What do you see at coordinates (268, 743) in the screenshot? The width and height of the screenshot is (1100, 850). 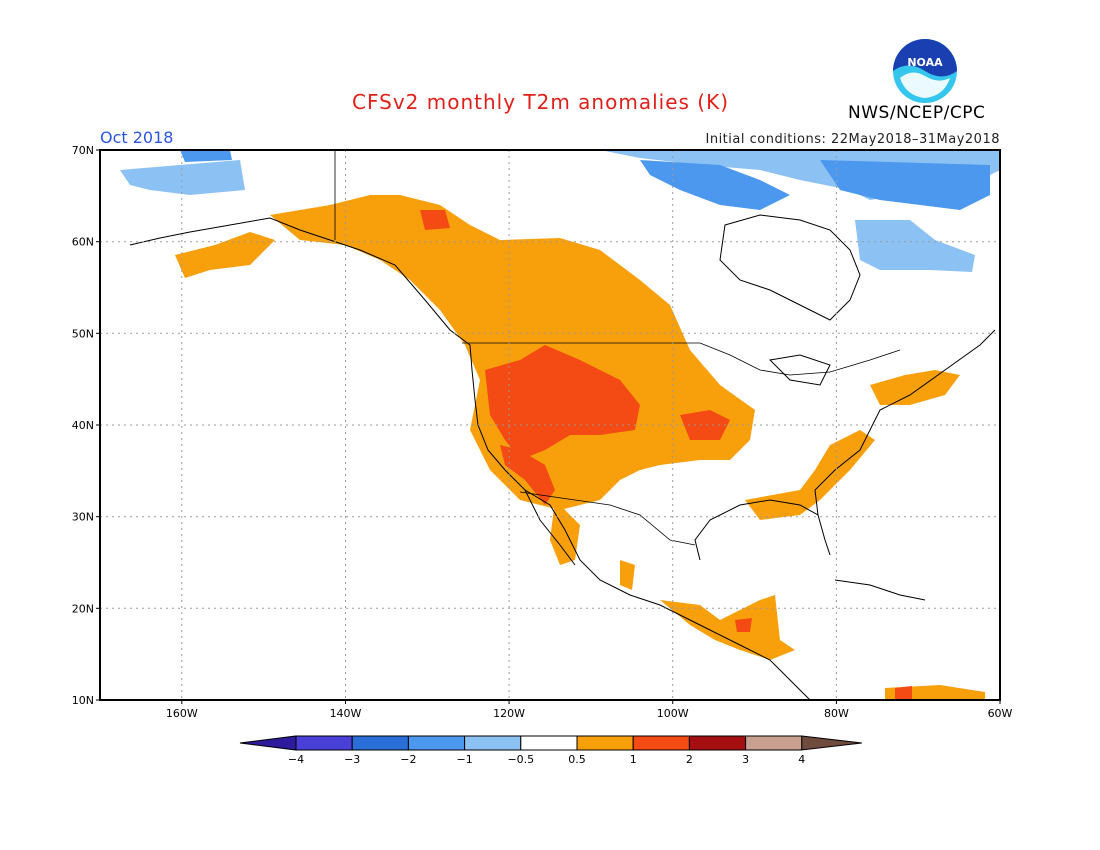 I see `colorbar-extend-low` at bounding box center [268, 743].